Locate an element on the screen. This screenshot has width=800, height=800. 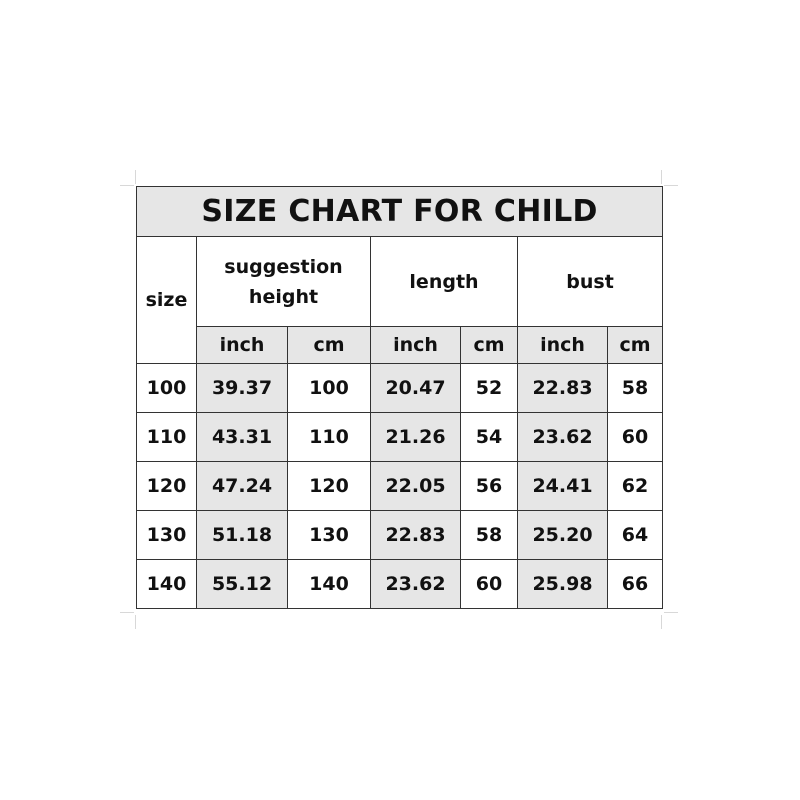
table-cell: 64 is located at coordinates (635, 535).